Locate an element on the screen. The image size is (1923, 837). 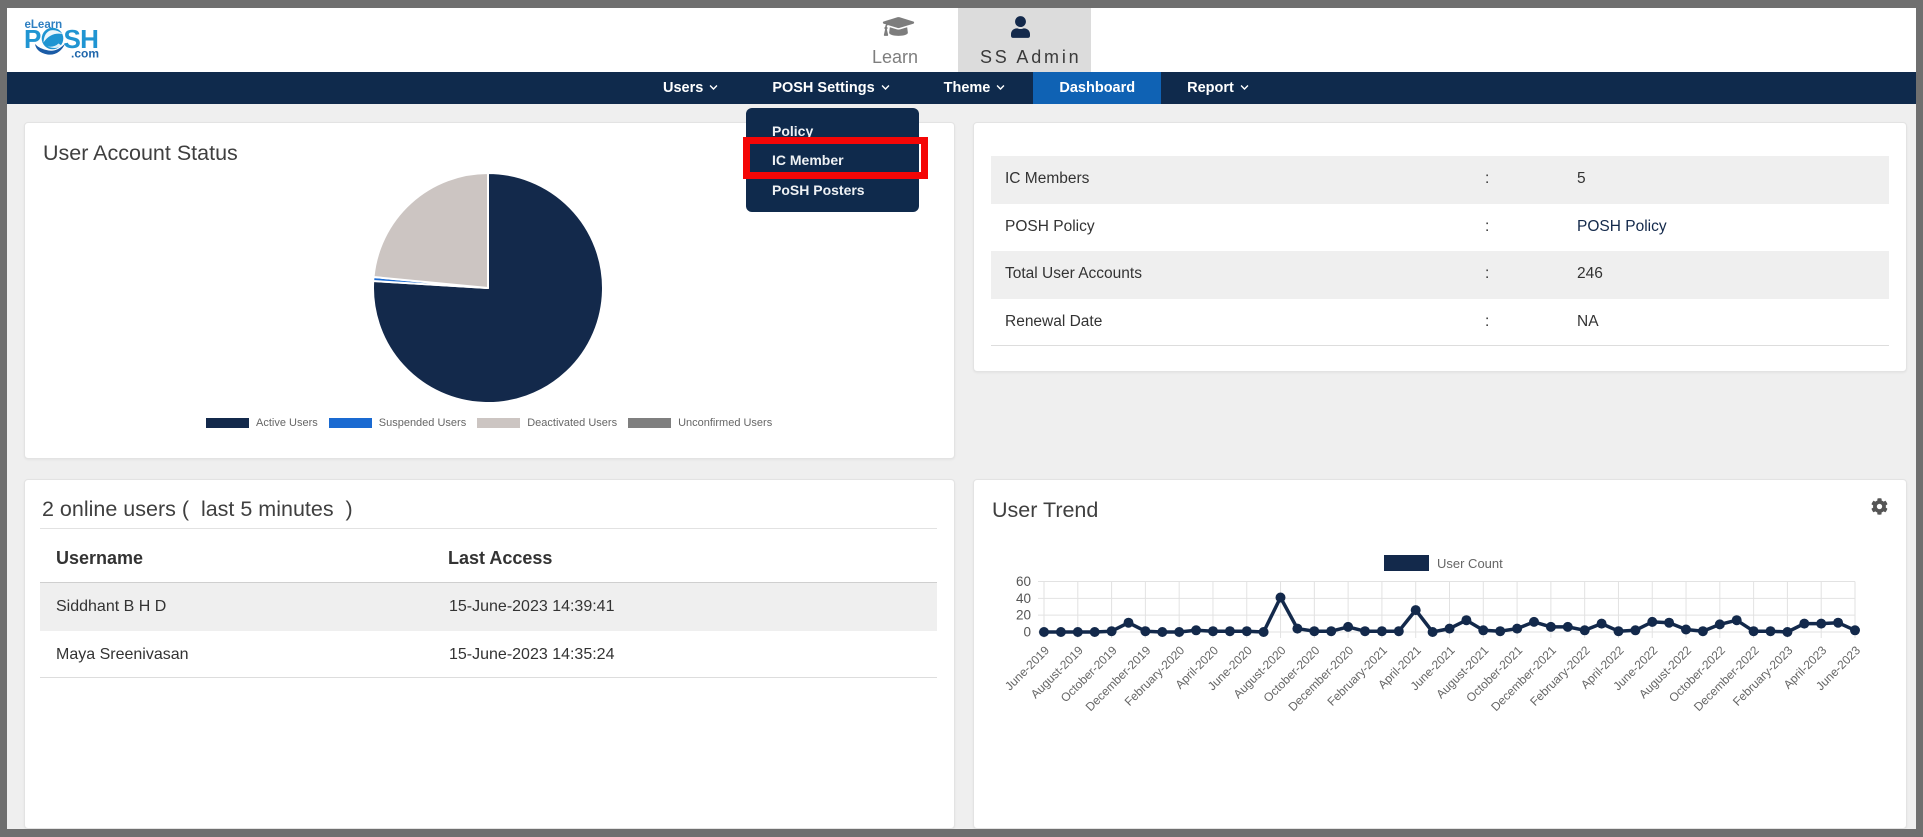
svg-text: .com is located at coordinates (85, 54).